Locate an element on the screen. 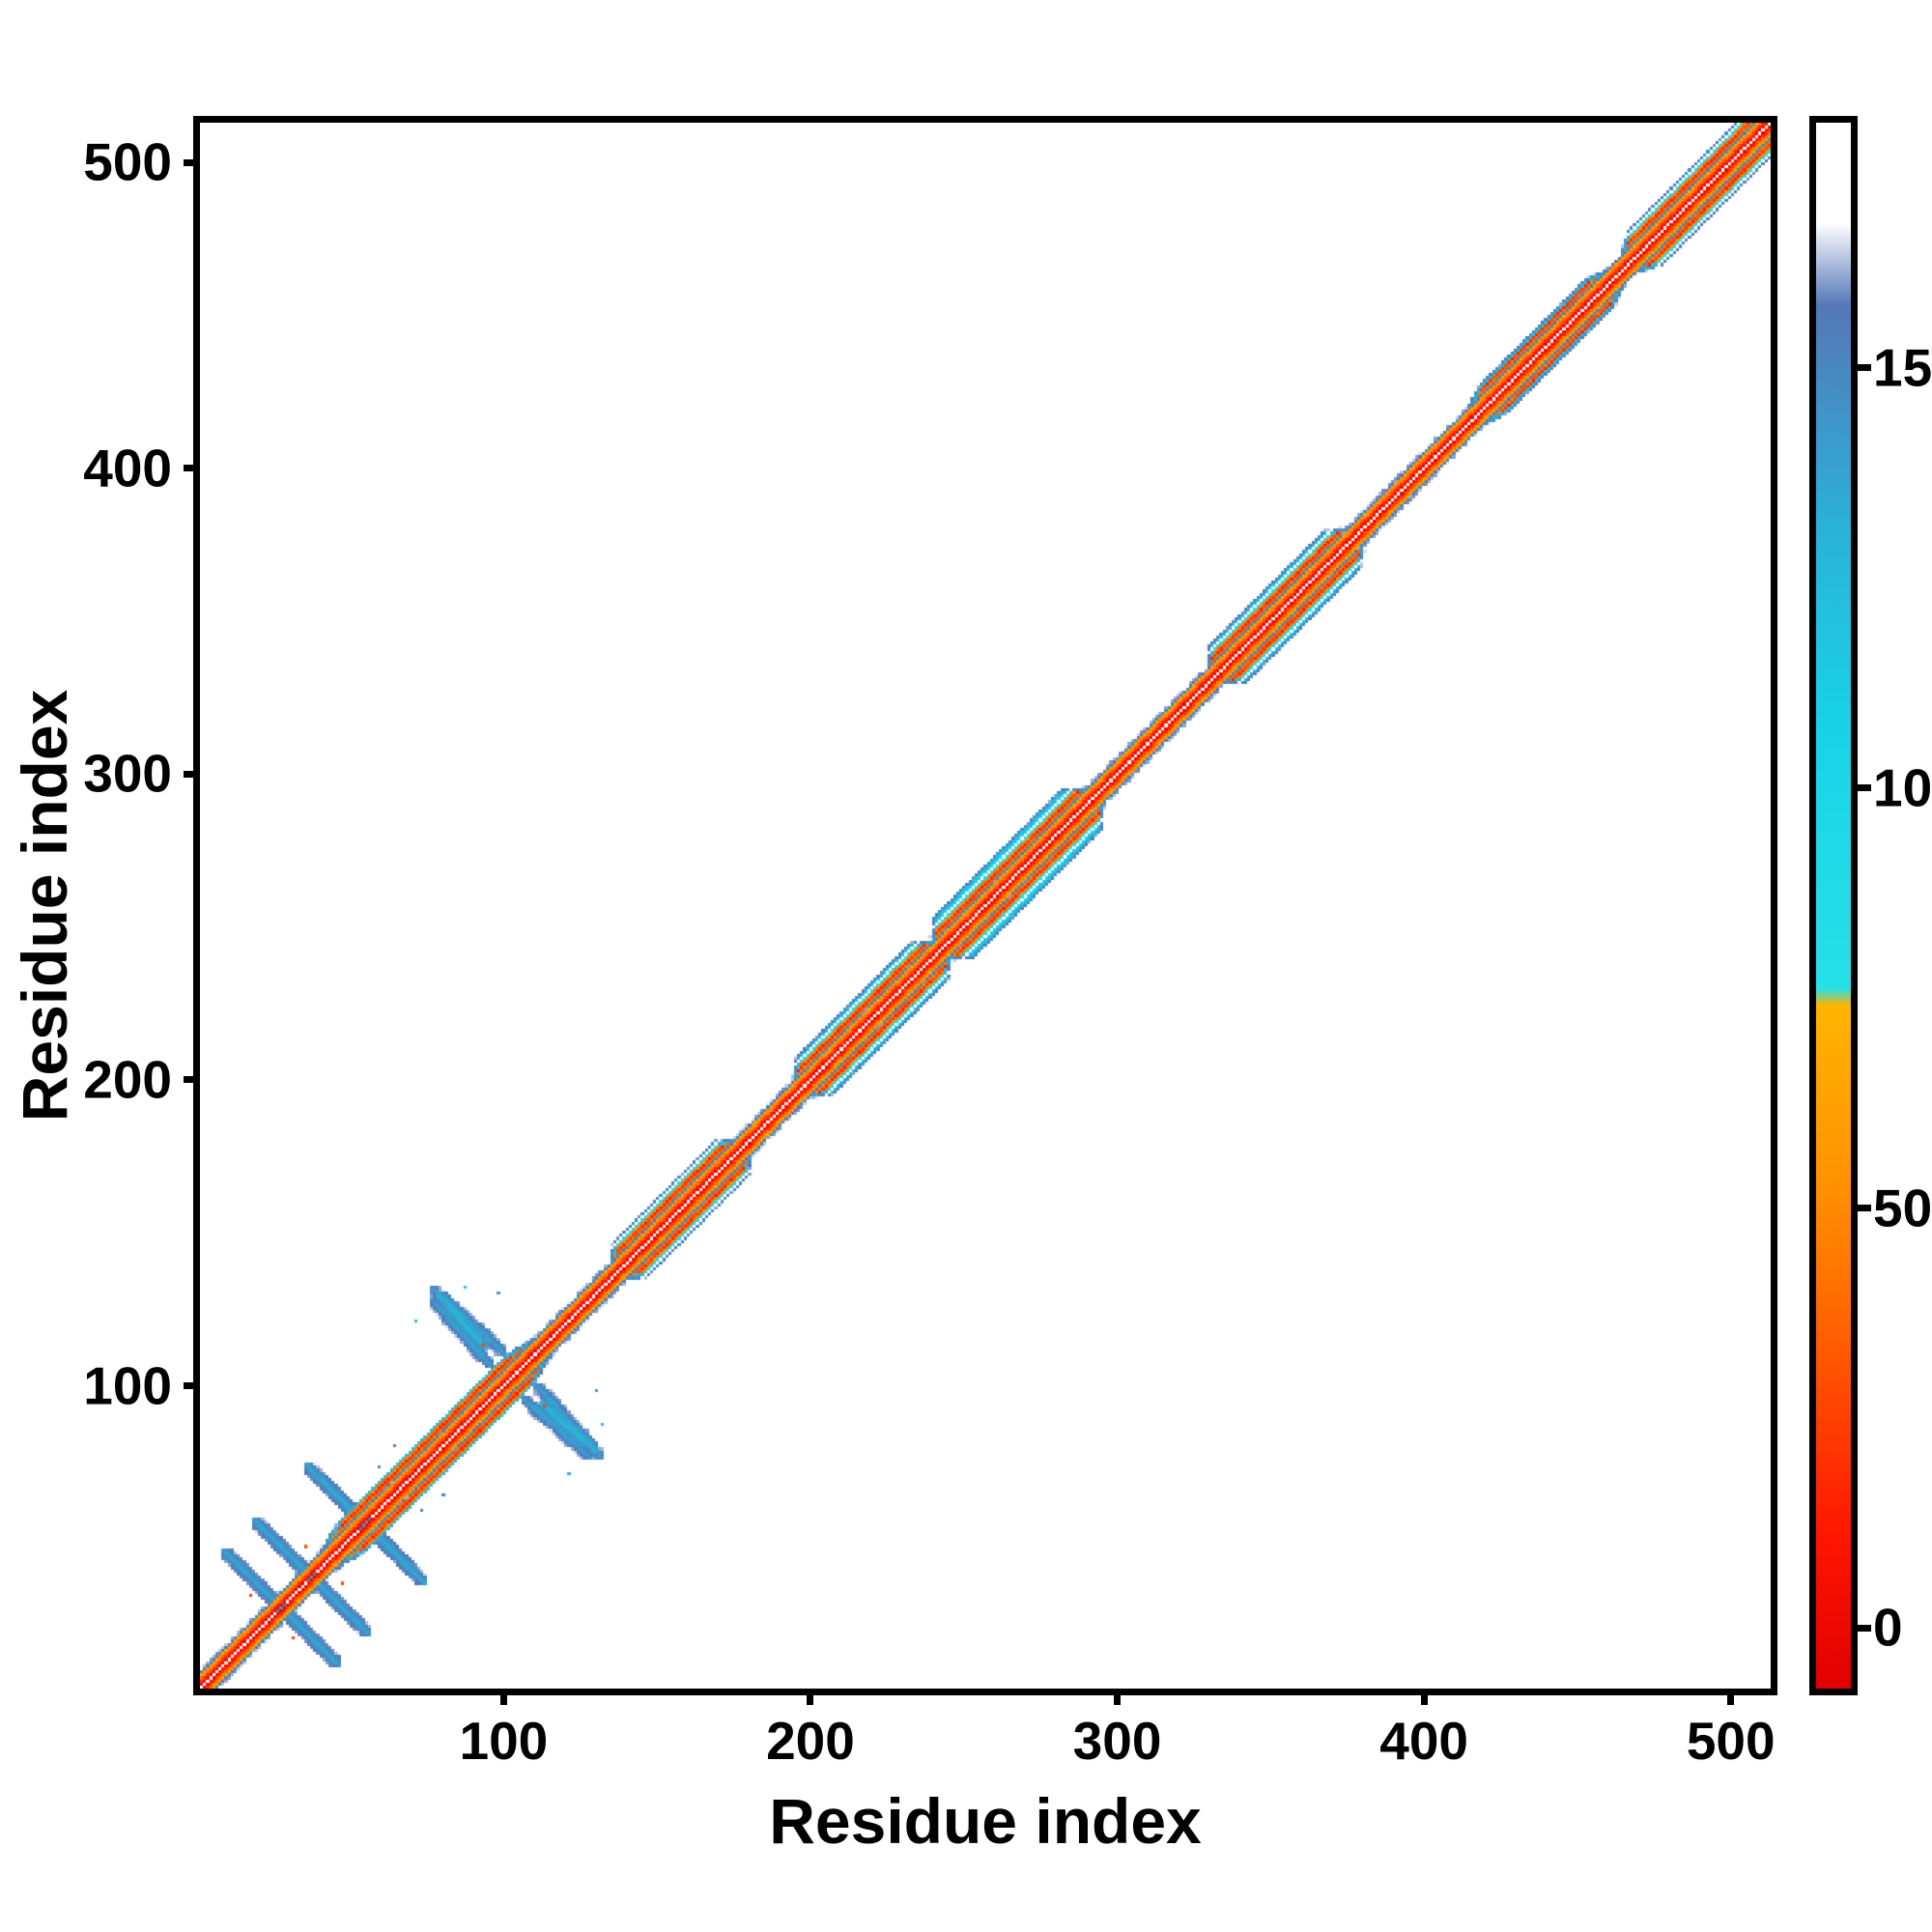 The width and height of the screenshot is (1932, 1932). y-tick-label-400: 400 is located at coordinates (127, 468).